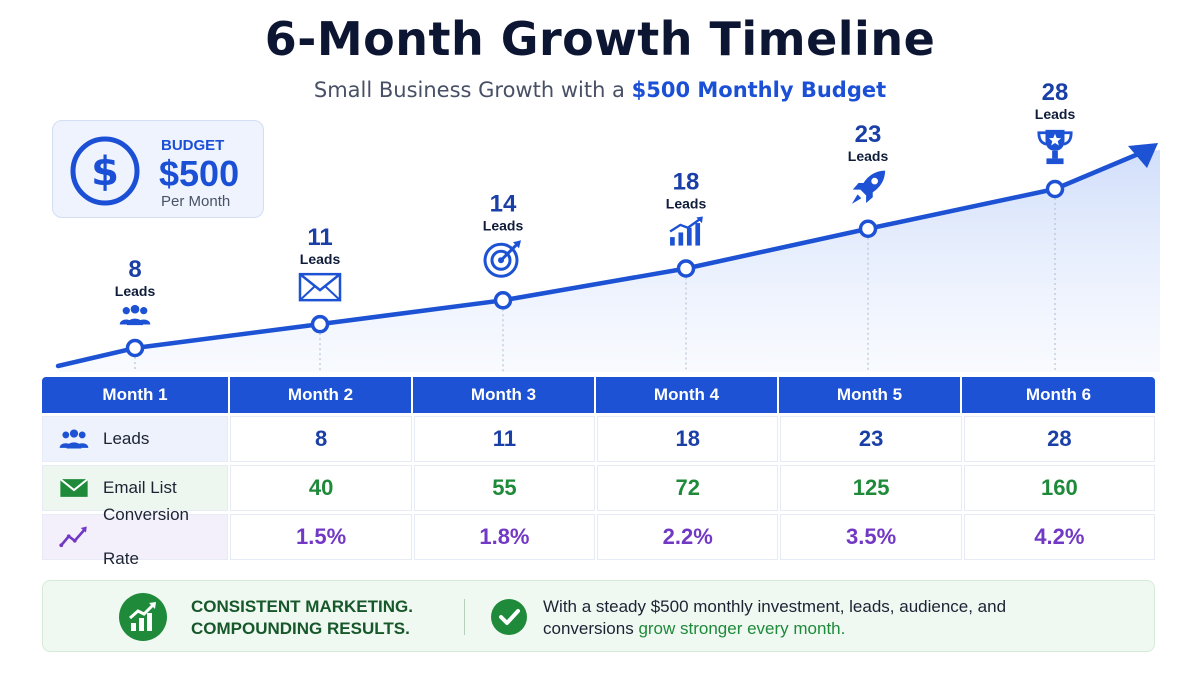  Describe the element at coordinates (503, 225) in the screenshot. I see `chart-point-label-3: Leads` at that location.